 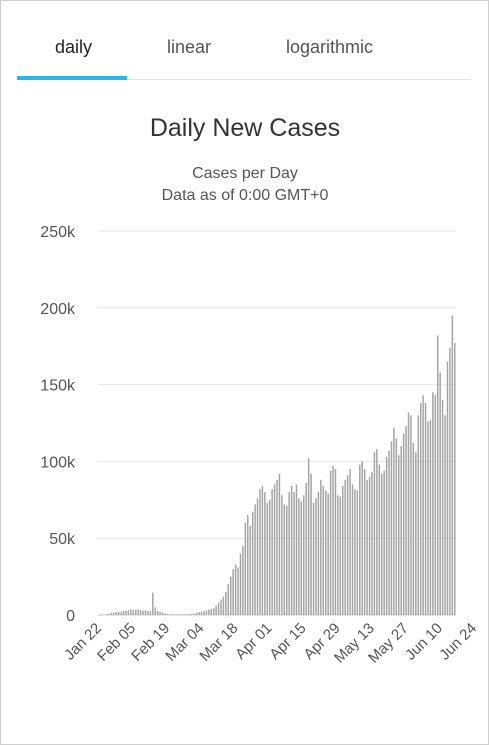 I want to click on chart-title: Daily New Cases, so click(x=245, y=128).